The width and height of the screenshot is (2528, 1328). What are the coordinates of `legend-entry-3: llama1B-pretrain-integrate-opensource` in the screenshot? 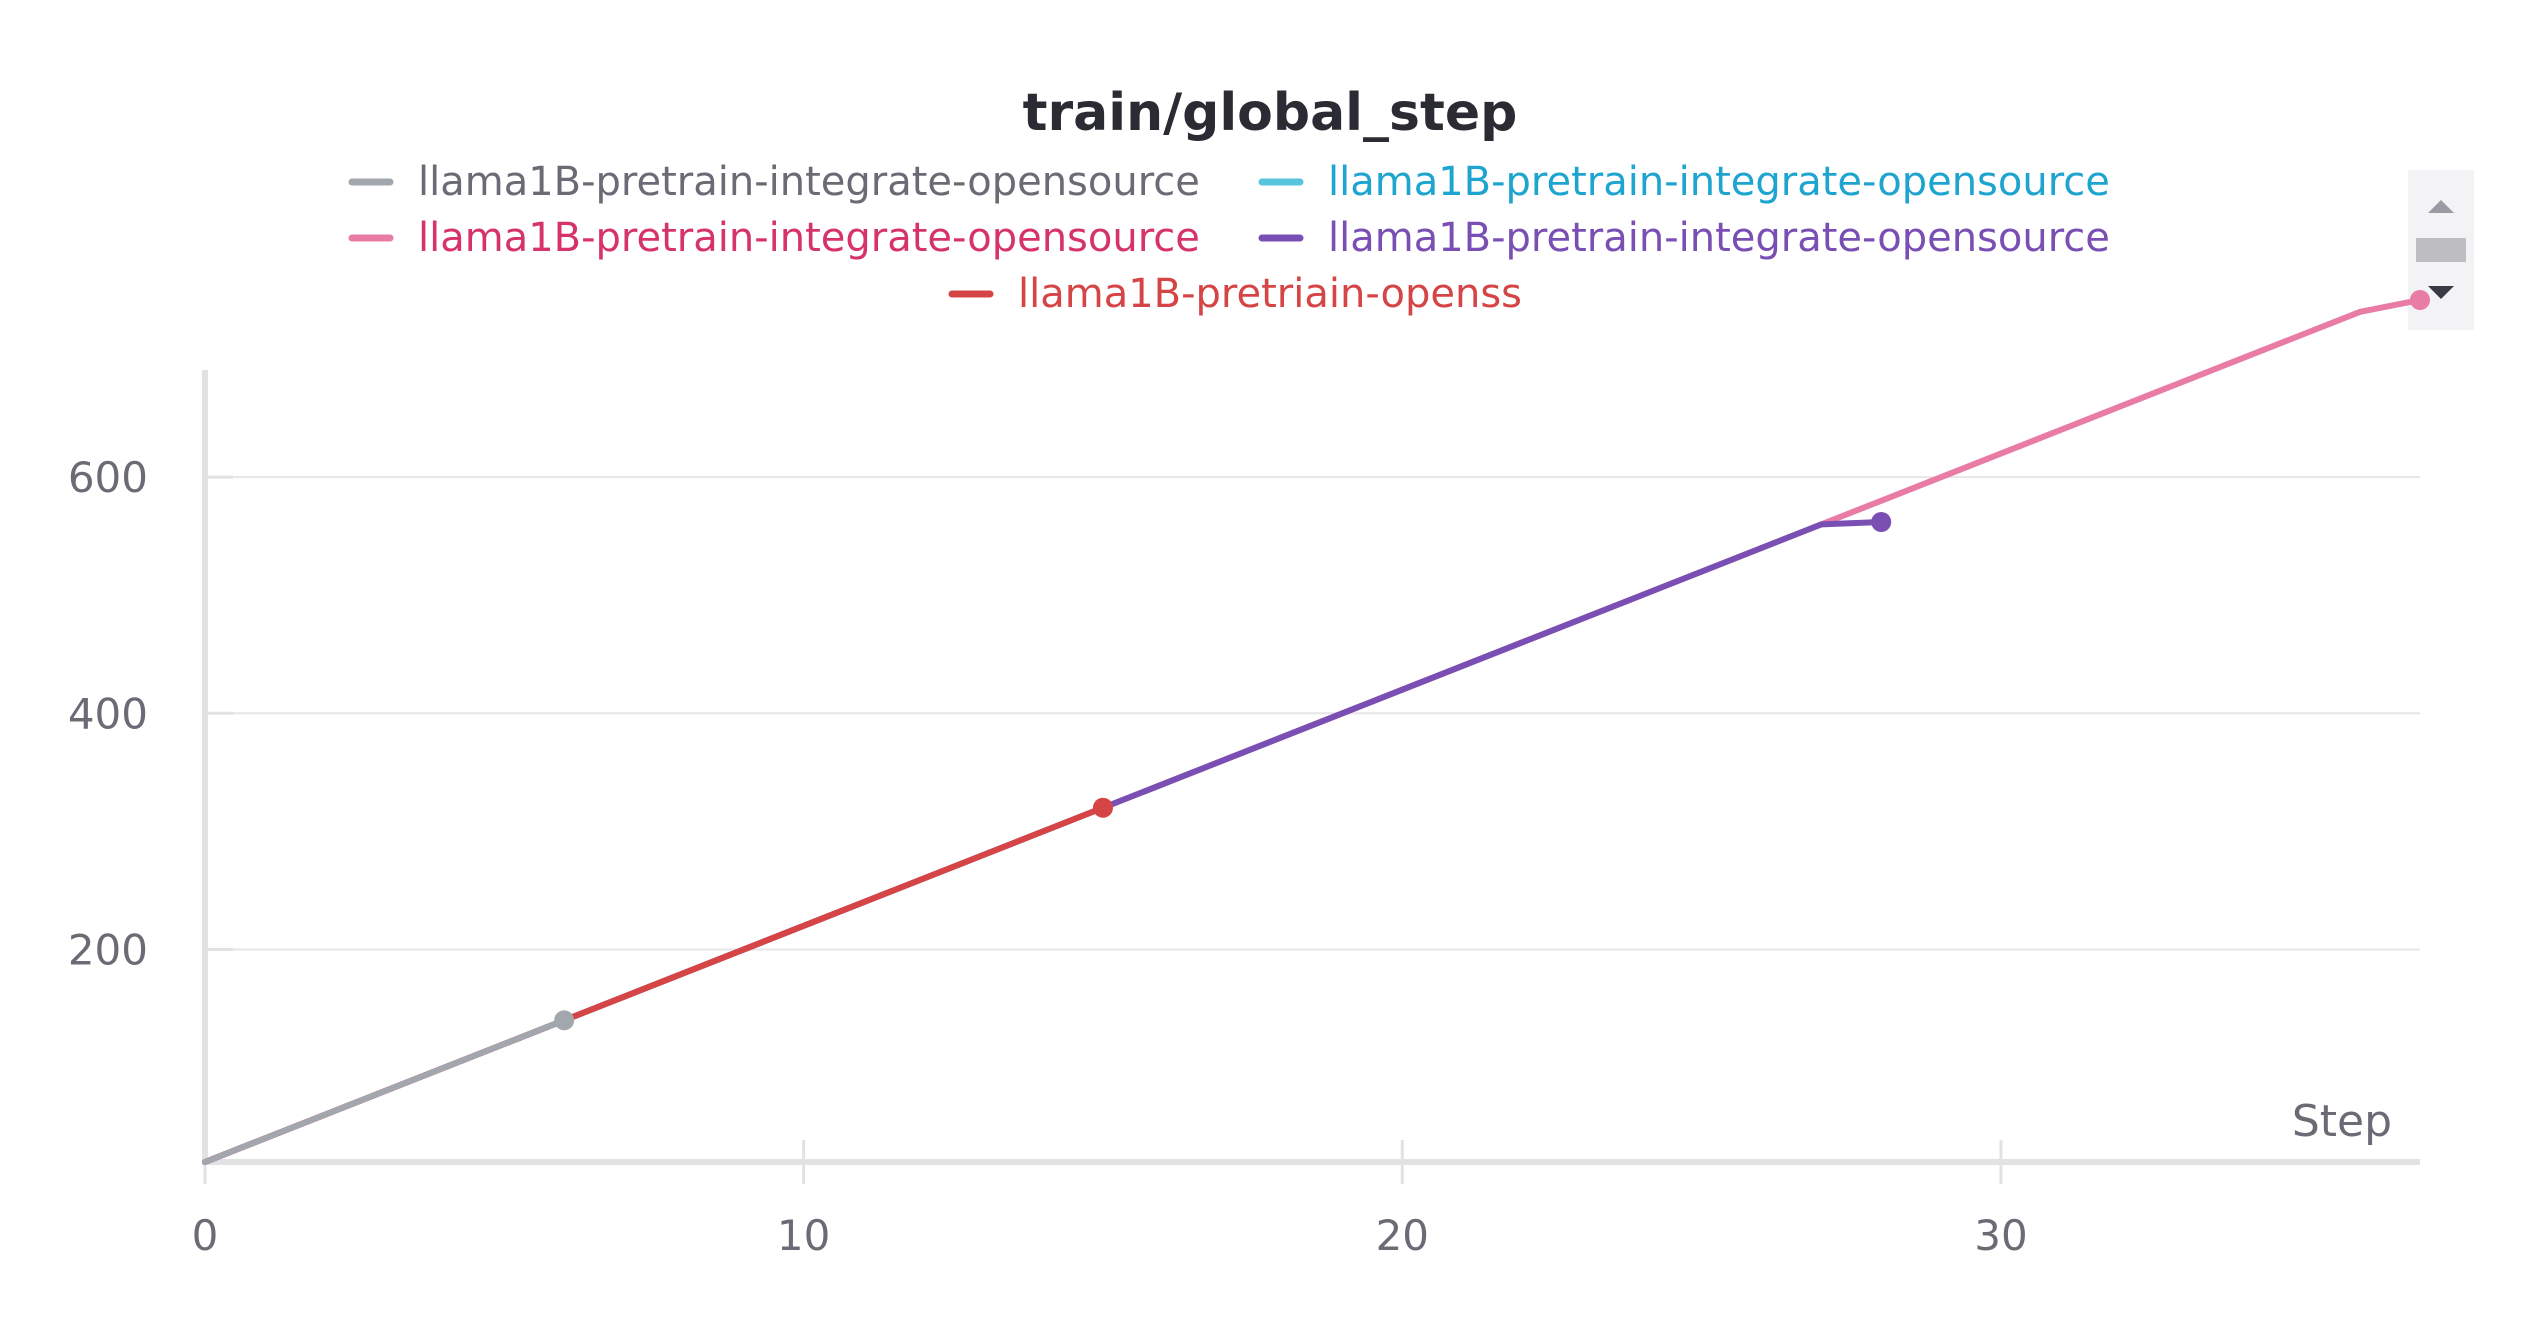 It's located at (1719, 238).